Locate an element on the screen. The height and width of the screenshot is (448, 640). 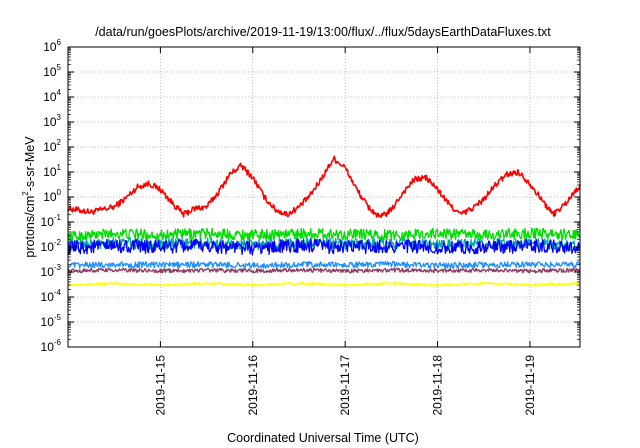
y-tick-label: 10³ is located at coordinates (52, 121).